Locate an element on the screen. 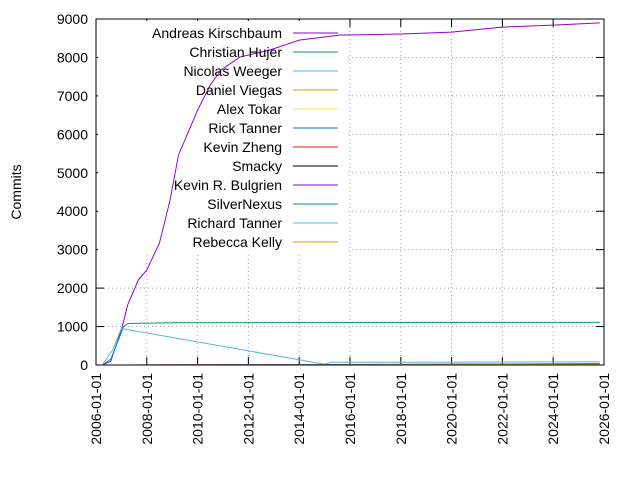 This screenshot has height=480, width=640. y-tick-label: 5000 is located at coordinates (72, 173).